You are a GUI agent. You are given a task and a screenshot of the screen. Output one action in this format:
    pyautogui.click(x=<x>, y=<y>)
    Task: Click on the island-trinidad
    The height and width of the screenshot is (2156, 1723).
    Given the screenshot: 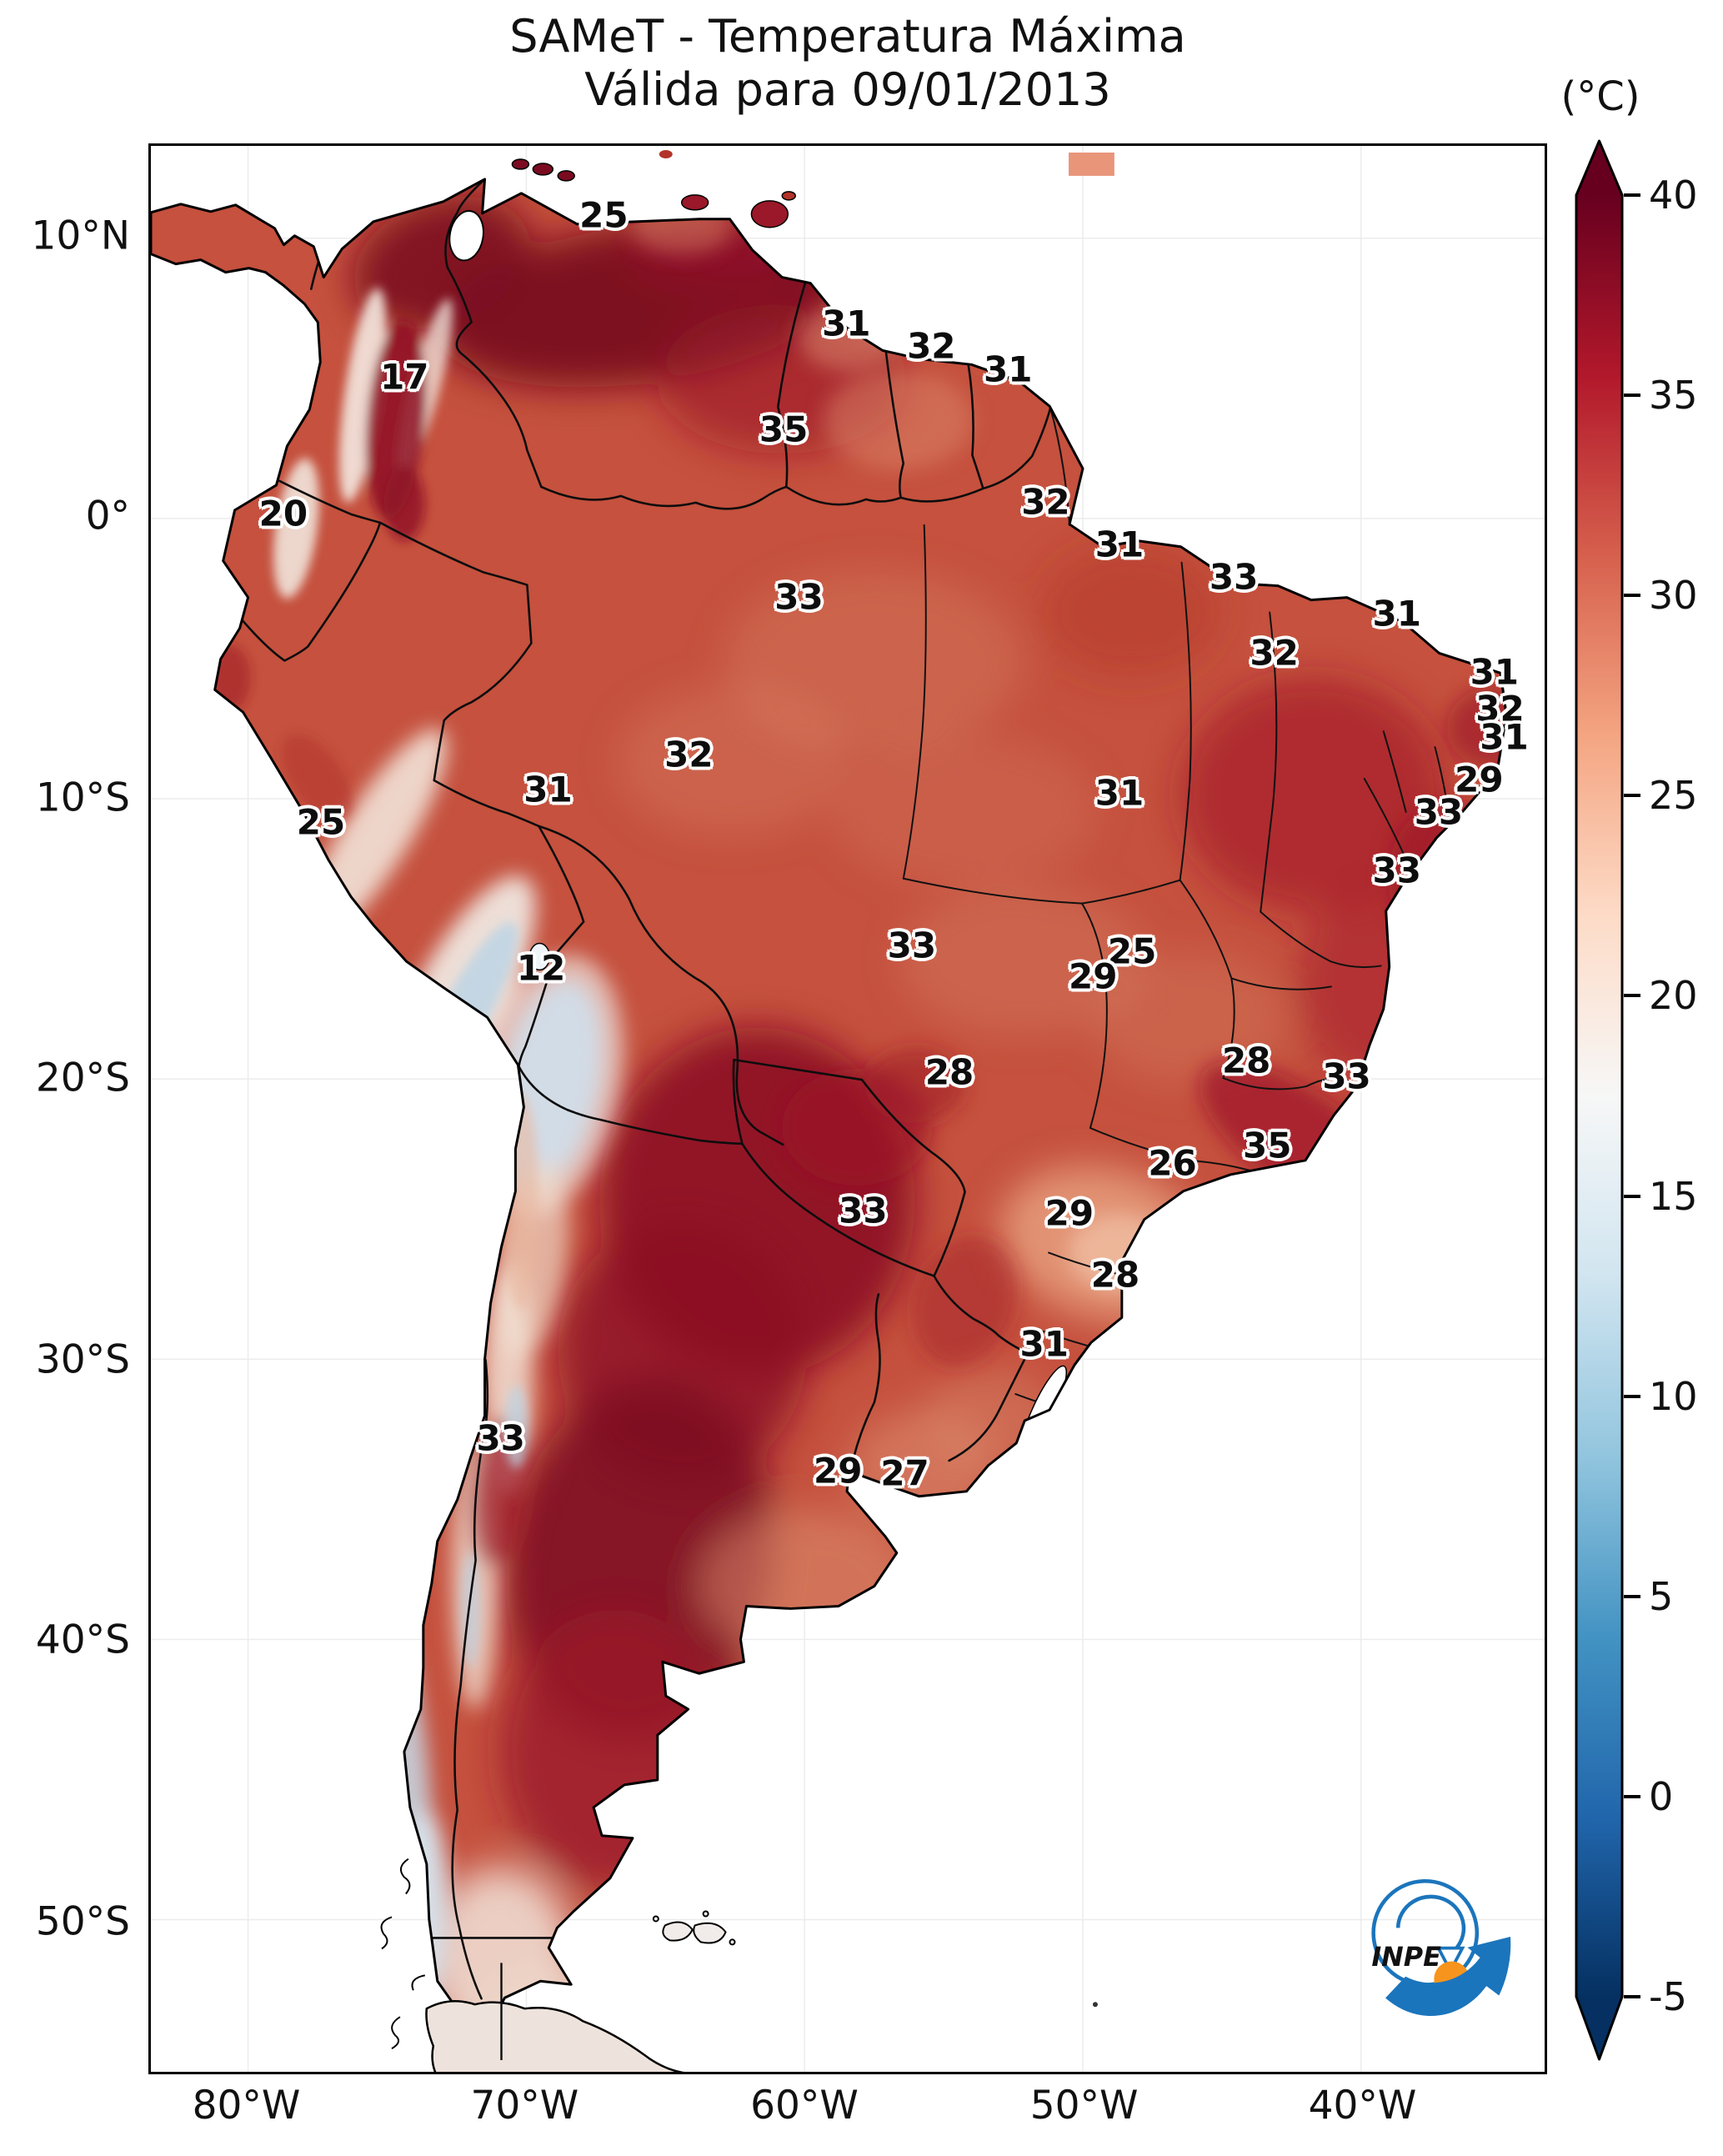 What is the action you would take?
    pyautogui.click(x=769, y=214)
    